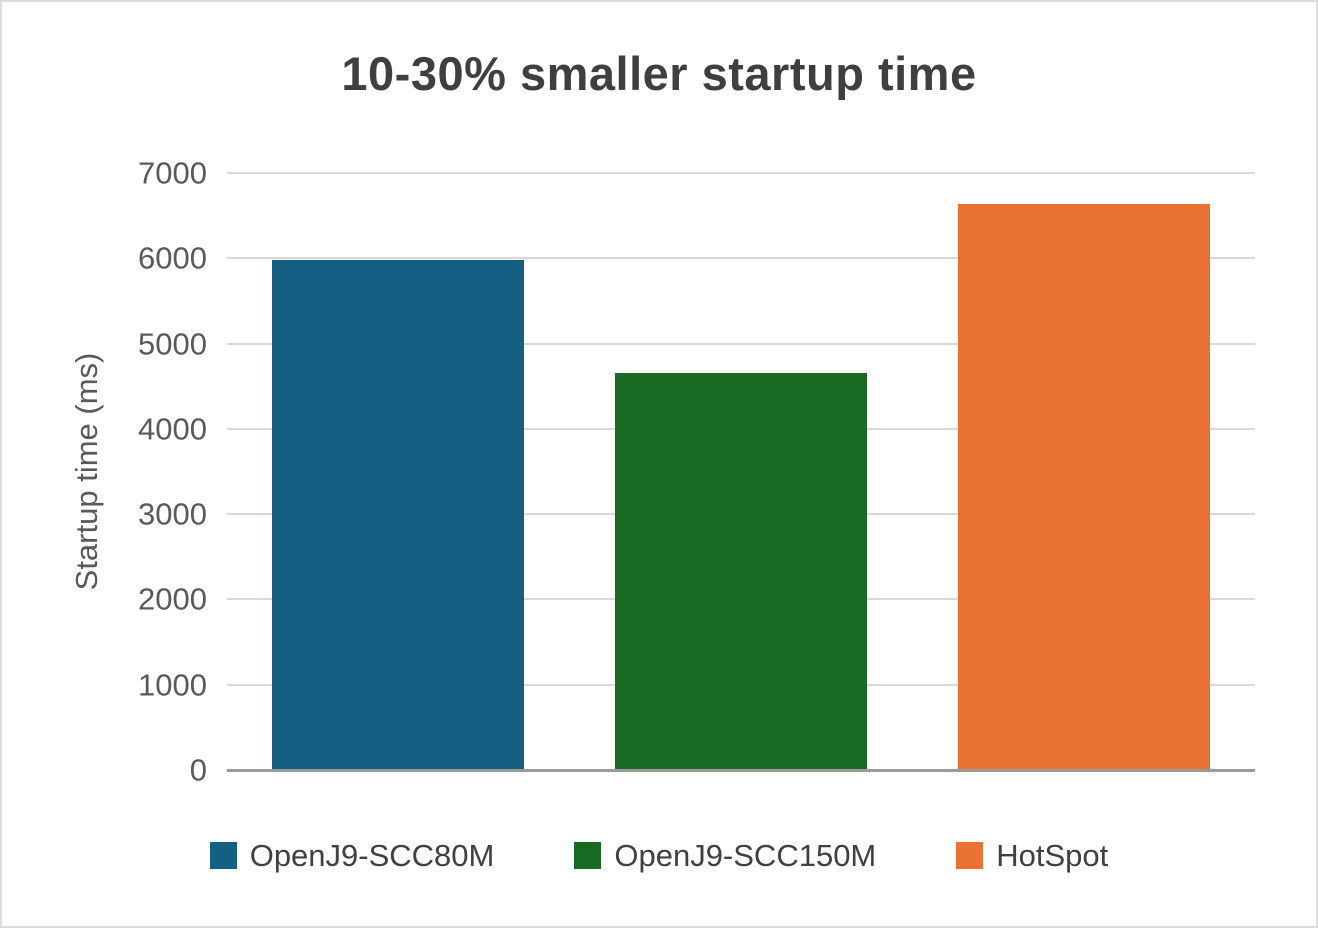 The height and width of the screenshot is (928, 1318). What do you see at coordinates (372, 855) in the screenshot?
I see `legend-label: OpenJ9-SCC80M` at bounding box center [372, 855].